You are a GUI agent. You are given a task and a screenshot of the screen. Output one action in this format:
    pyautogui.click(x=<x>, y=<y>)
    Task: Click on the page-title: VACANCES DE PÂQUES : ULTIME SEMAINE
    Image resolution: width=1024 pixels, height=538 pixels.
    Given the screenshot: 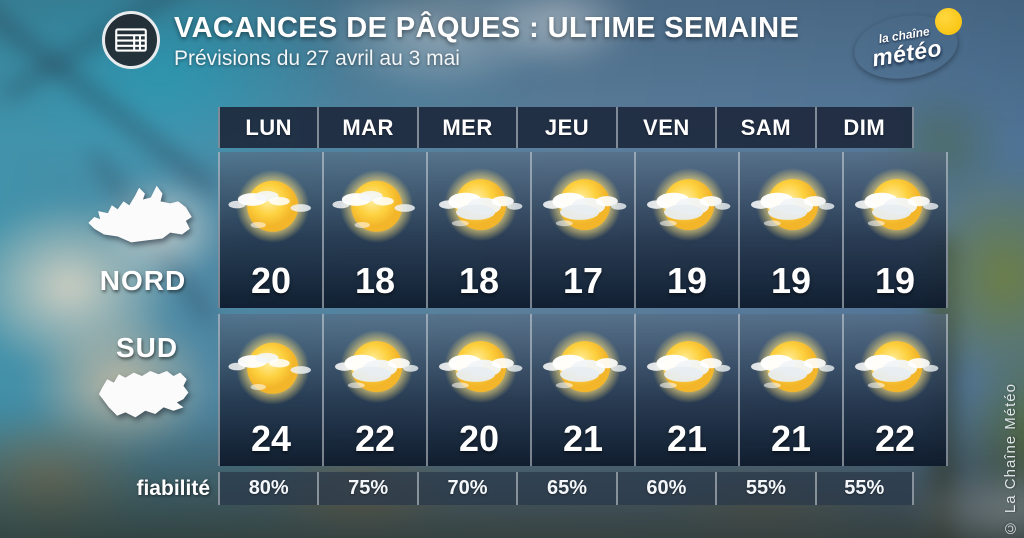 What is the action you would take?
    pyautogui.click(x=487, y=28)
    